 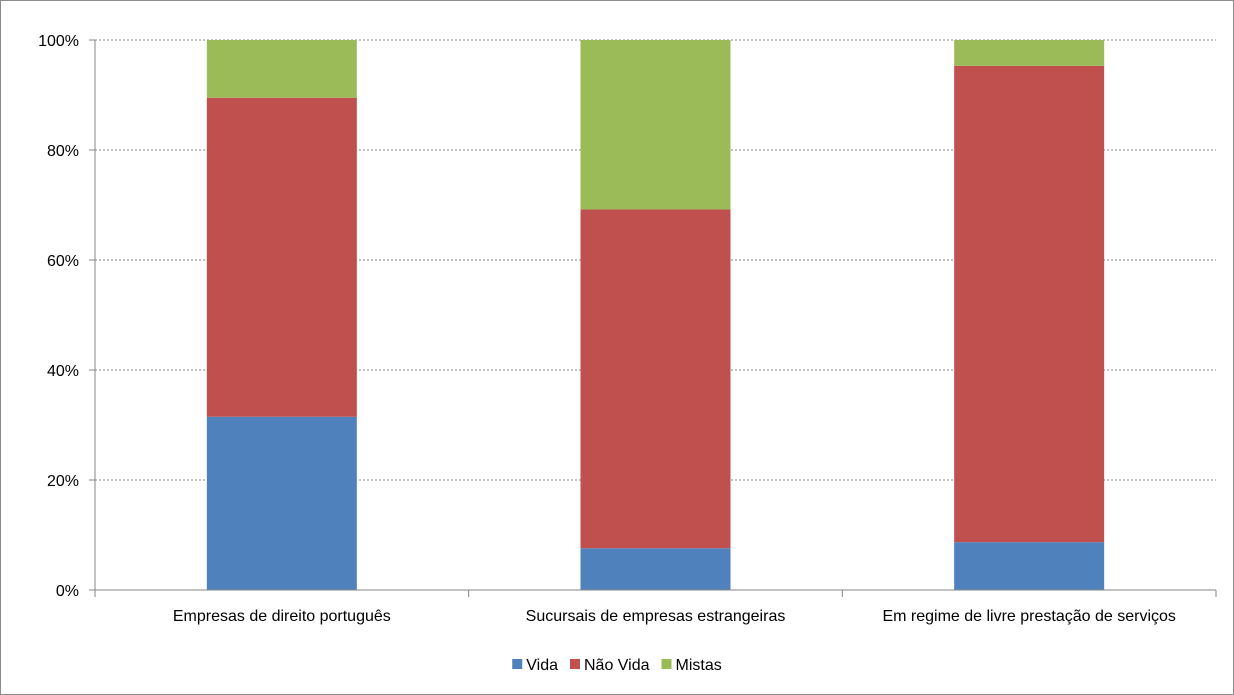 What do you see at coordinates (63, 371) in the screenshot?
I see `y-tick-label: 40%` at bounding box center [63, 371].